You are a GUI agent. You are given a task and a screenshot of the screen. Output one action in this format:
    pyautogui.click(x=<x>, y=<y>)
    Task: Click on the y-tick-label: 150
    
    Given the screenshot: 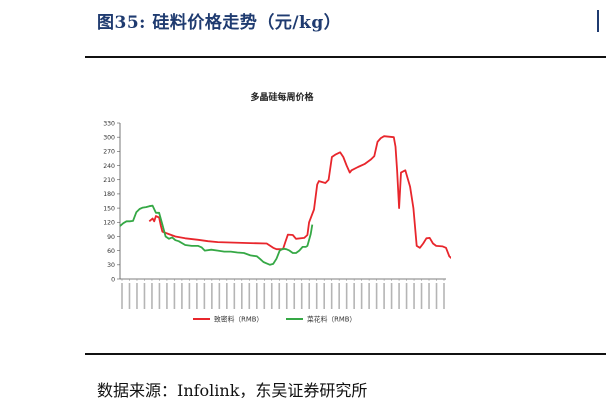 What is the action you would take?
    pyautogui.click(x=109, y=208)
    